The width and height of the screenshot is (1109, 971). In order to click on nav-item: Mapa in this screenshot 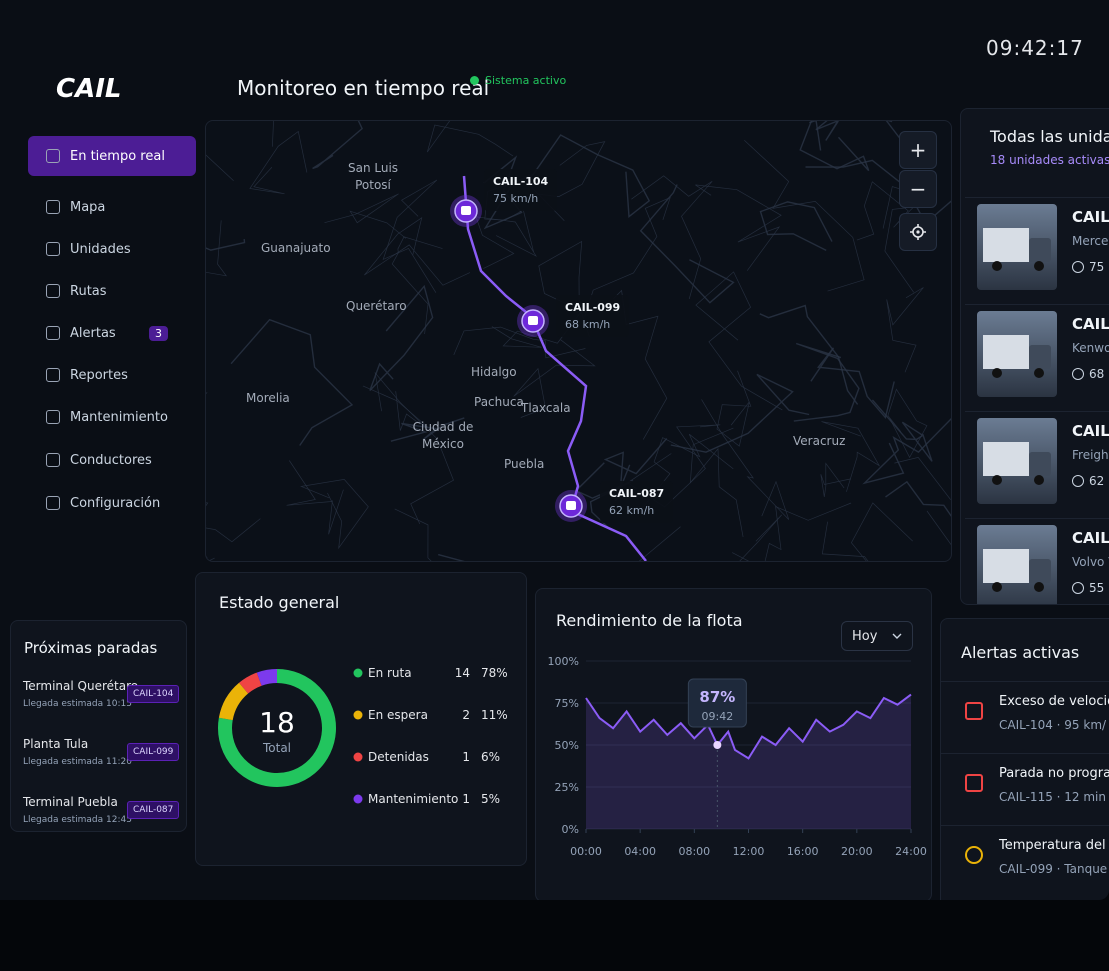, I will do `click(112, 207)`.